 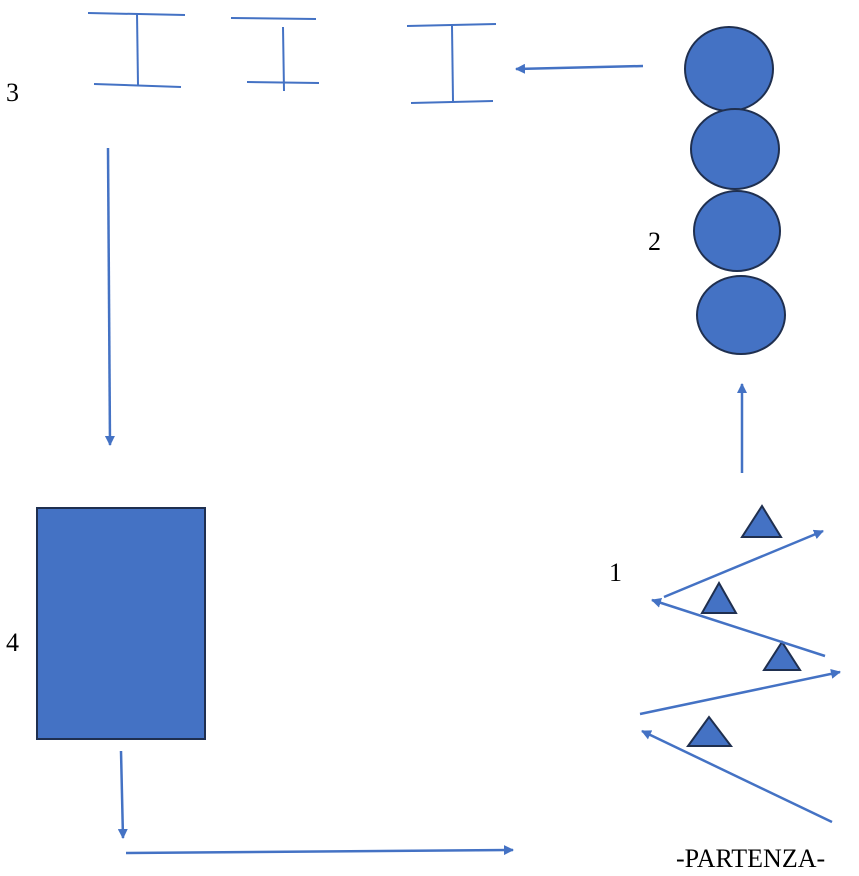 I want to click on station-1-triangles, so click(x=744, y=625).